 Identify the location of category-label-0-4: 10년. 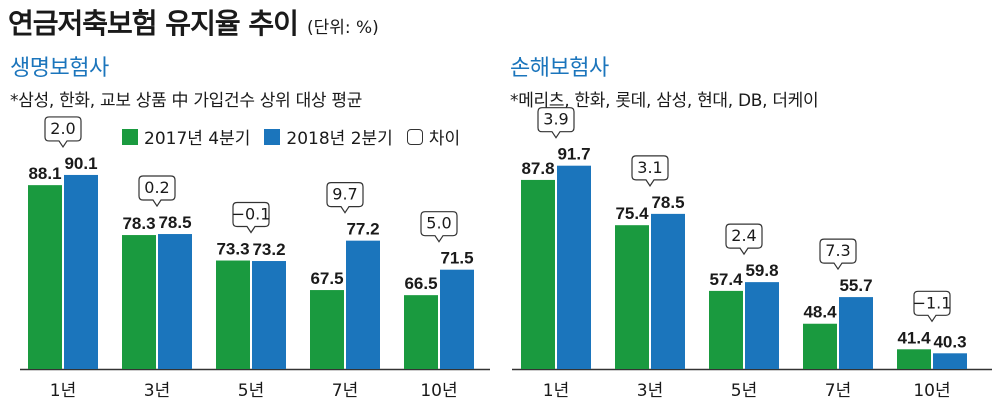
(438, 391).